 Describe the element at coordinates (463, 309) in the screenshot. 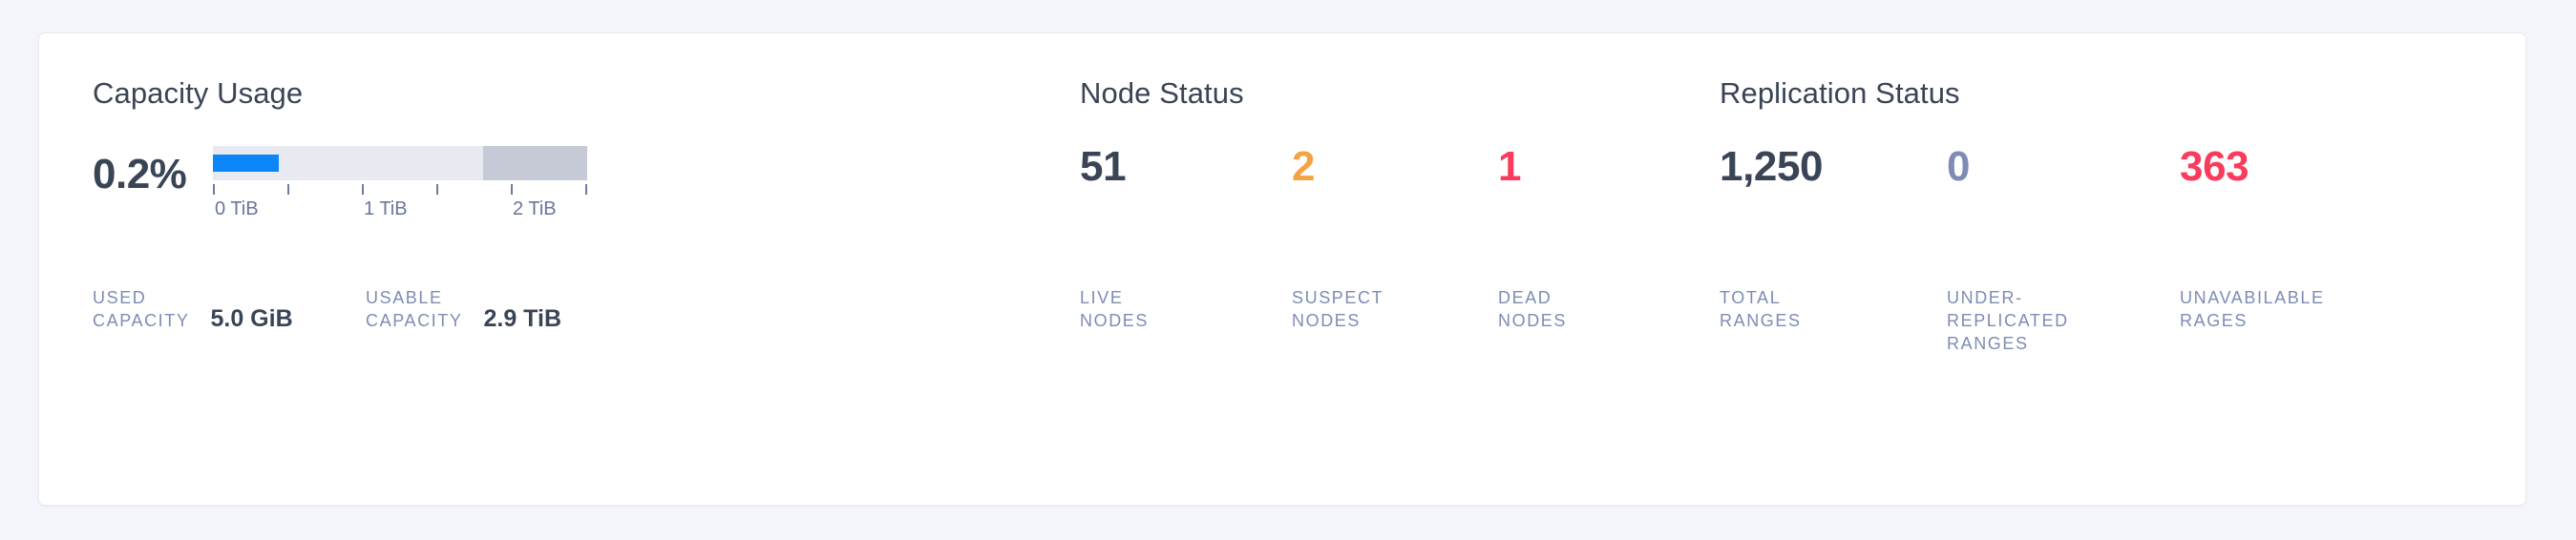

I see `capacity-stat: USABLE CAPACITY 2.9 TiB` at that location.